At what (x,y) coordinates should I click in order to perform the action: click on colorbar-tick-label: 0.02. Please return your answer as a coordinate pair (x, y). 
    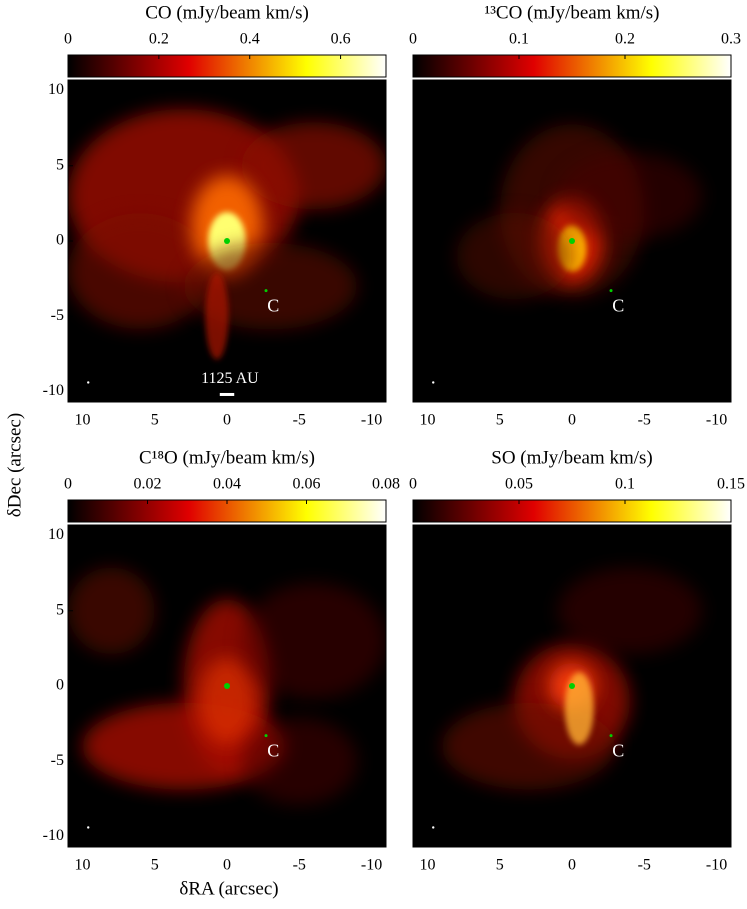
    Looking at the image, I should click on (148, 484).